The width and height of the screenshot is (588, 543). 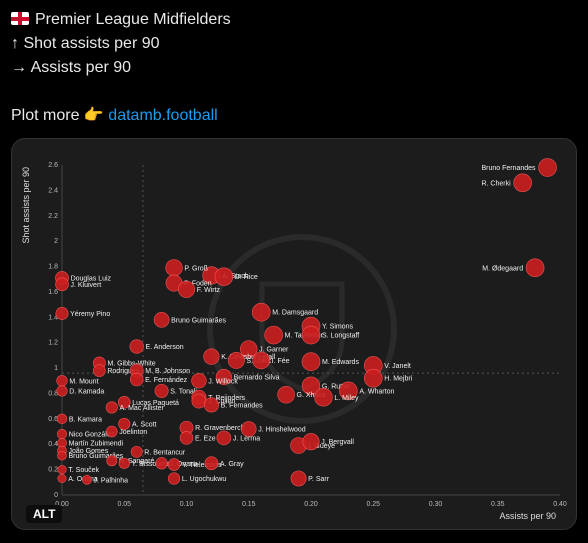 What do you see at coordinates (242, 405) in the screenshot?
I see `data-point-label: B. Fernandes` at bounding box center [242, 405].